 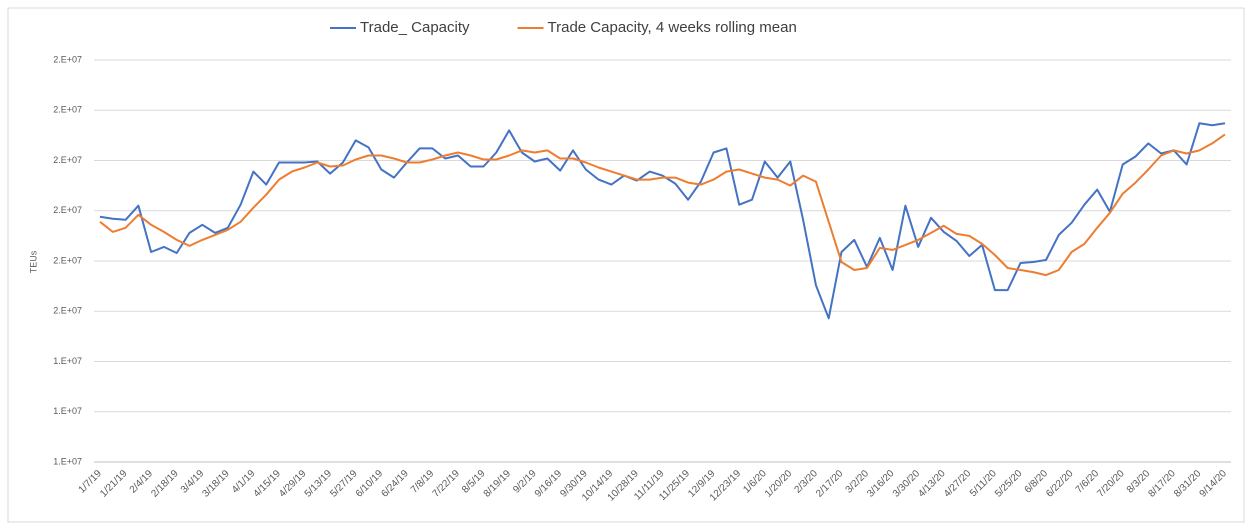 I want to click on legend-label: Trade Capacity, 4 weeks rolling mean, so click(x=672, y=27).